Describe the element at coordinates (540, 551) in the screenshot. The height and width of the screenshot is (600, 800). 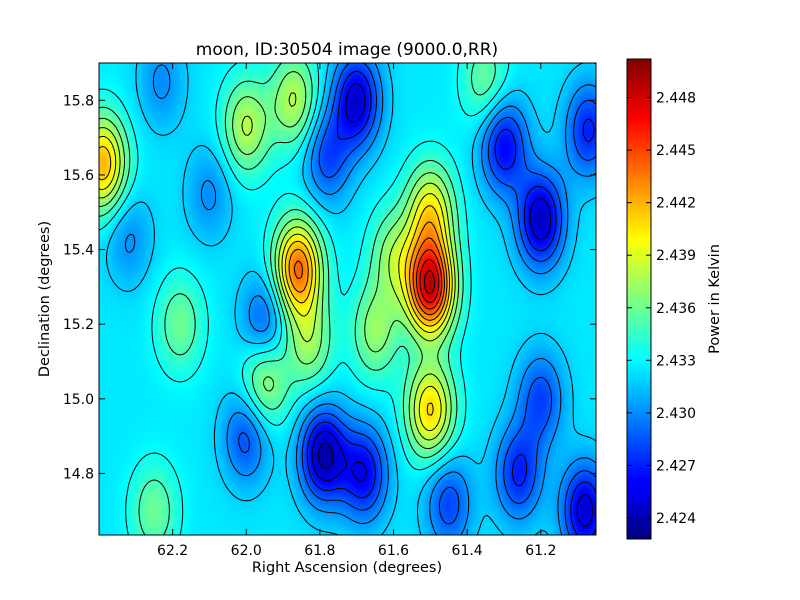
I see `x-tick-label: 61.2` at that location.